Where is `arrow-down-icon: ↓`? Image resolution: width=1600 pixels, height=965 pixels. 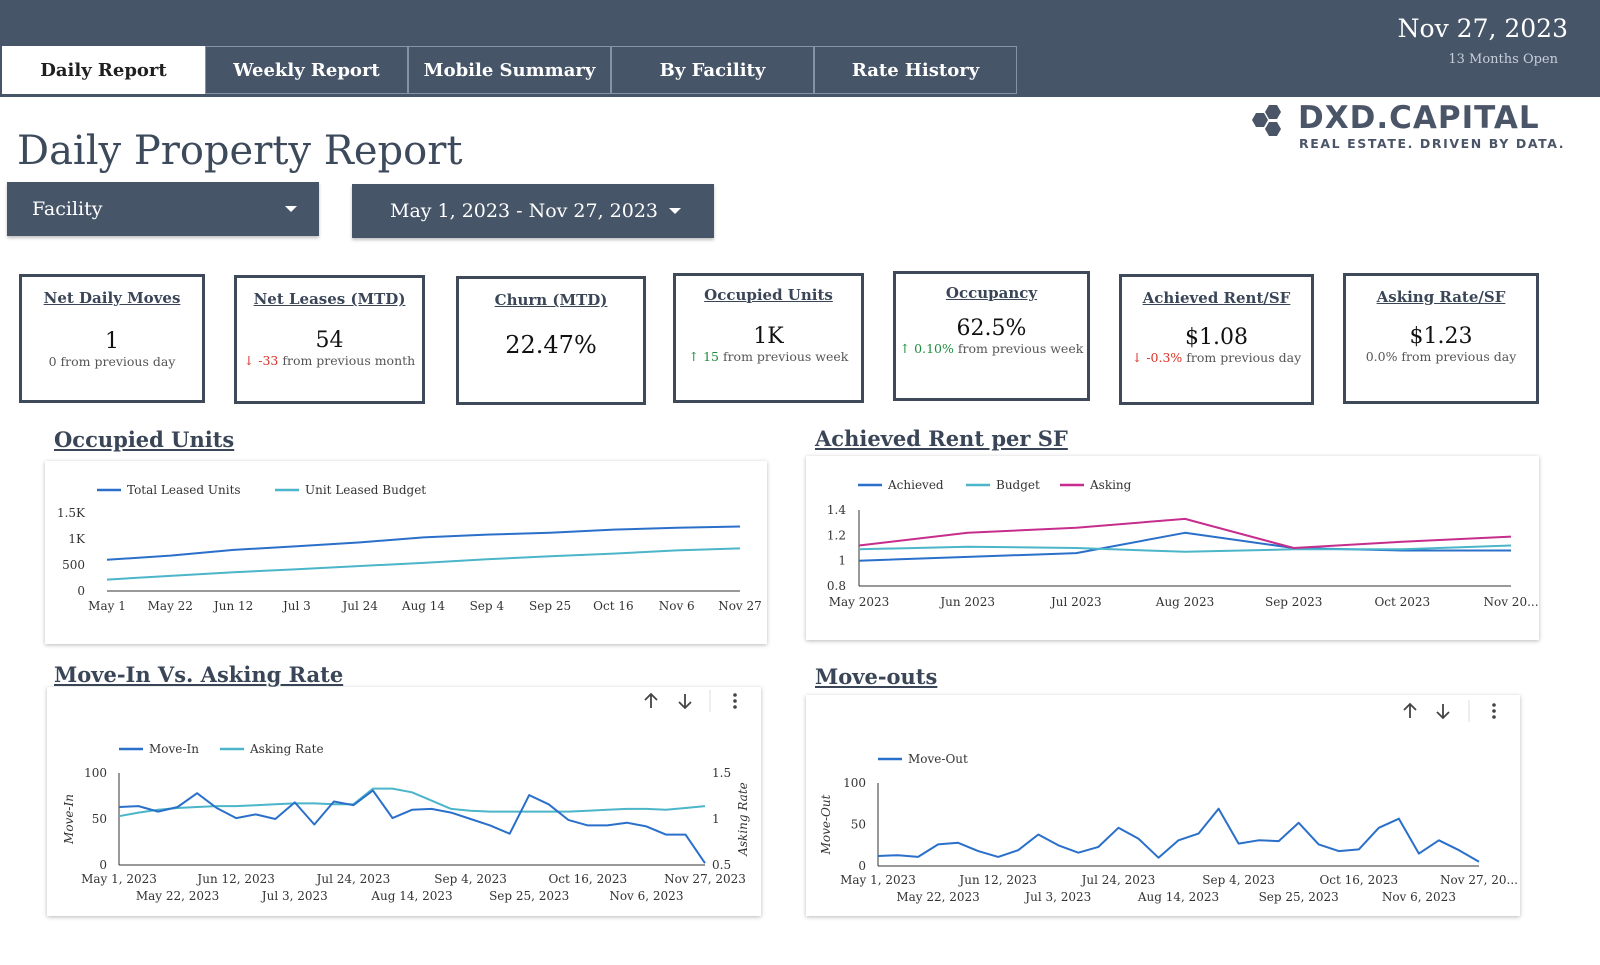
arrow-down-icon: ↓ is located at coordinates (1137, 357).